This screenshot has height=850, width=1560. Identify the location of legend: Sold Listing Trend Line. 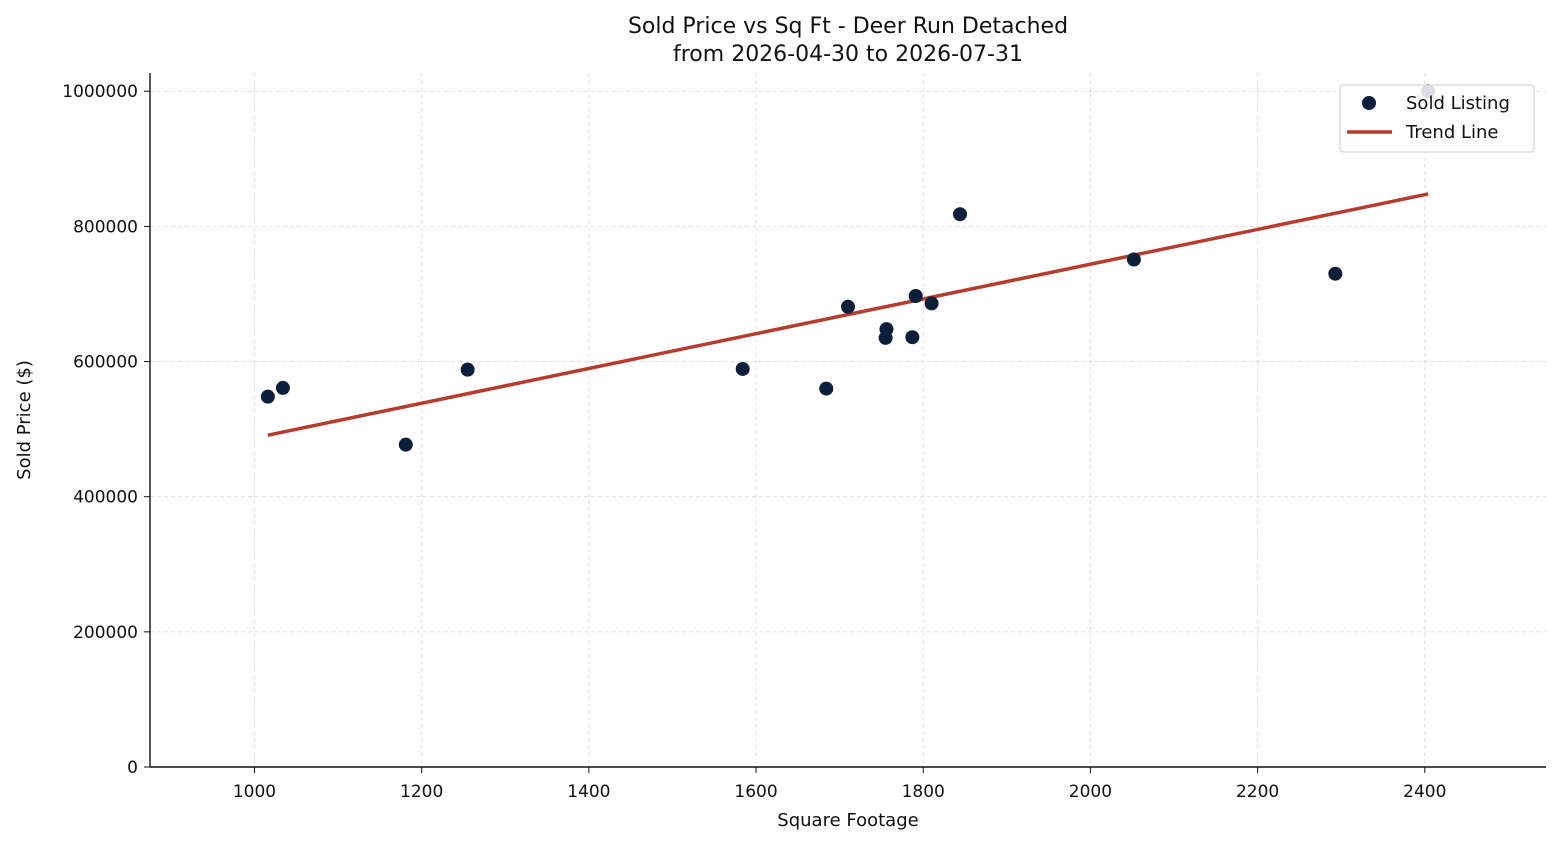
(1437, 118).